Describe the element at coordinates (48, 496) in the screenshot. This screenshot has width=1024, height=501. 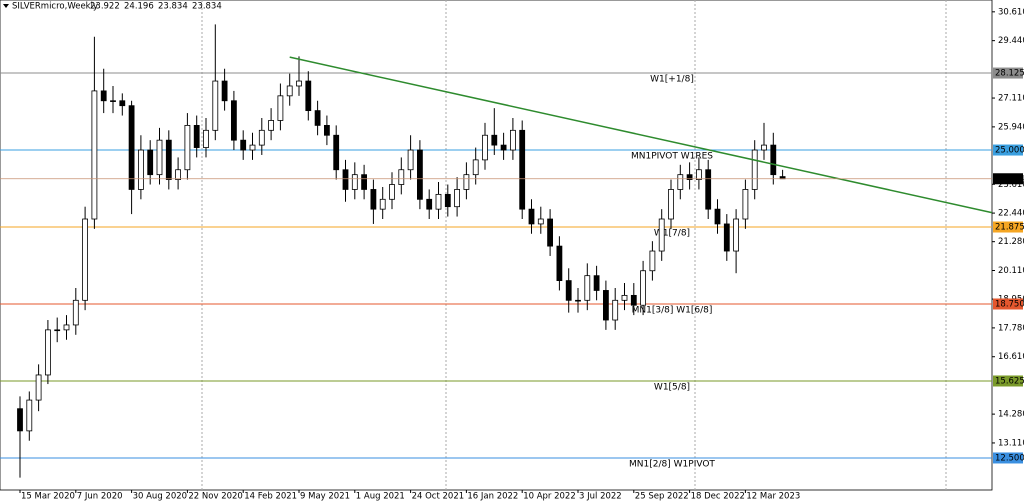
I see `x-tick-label: 15 Mar 2020` at that location.